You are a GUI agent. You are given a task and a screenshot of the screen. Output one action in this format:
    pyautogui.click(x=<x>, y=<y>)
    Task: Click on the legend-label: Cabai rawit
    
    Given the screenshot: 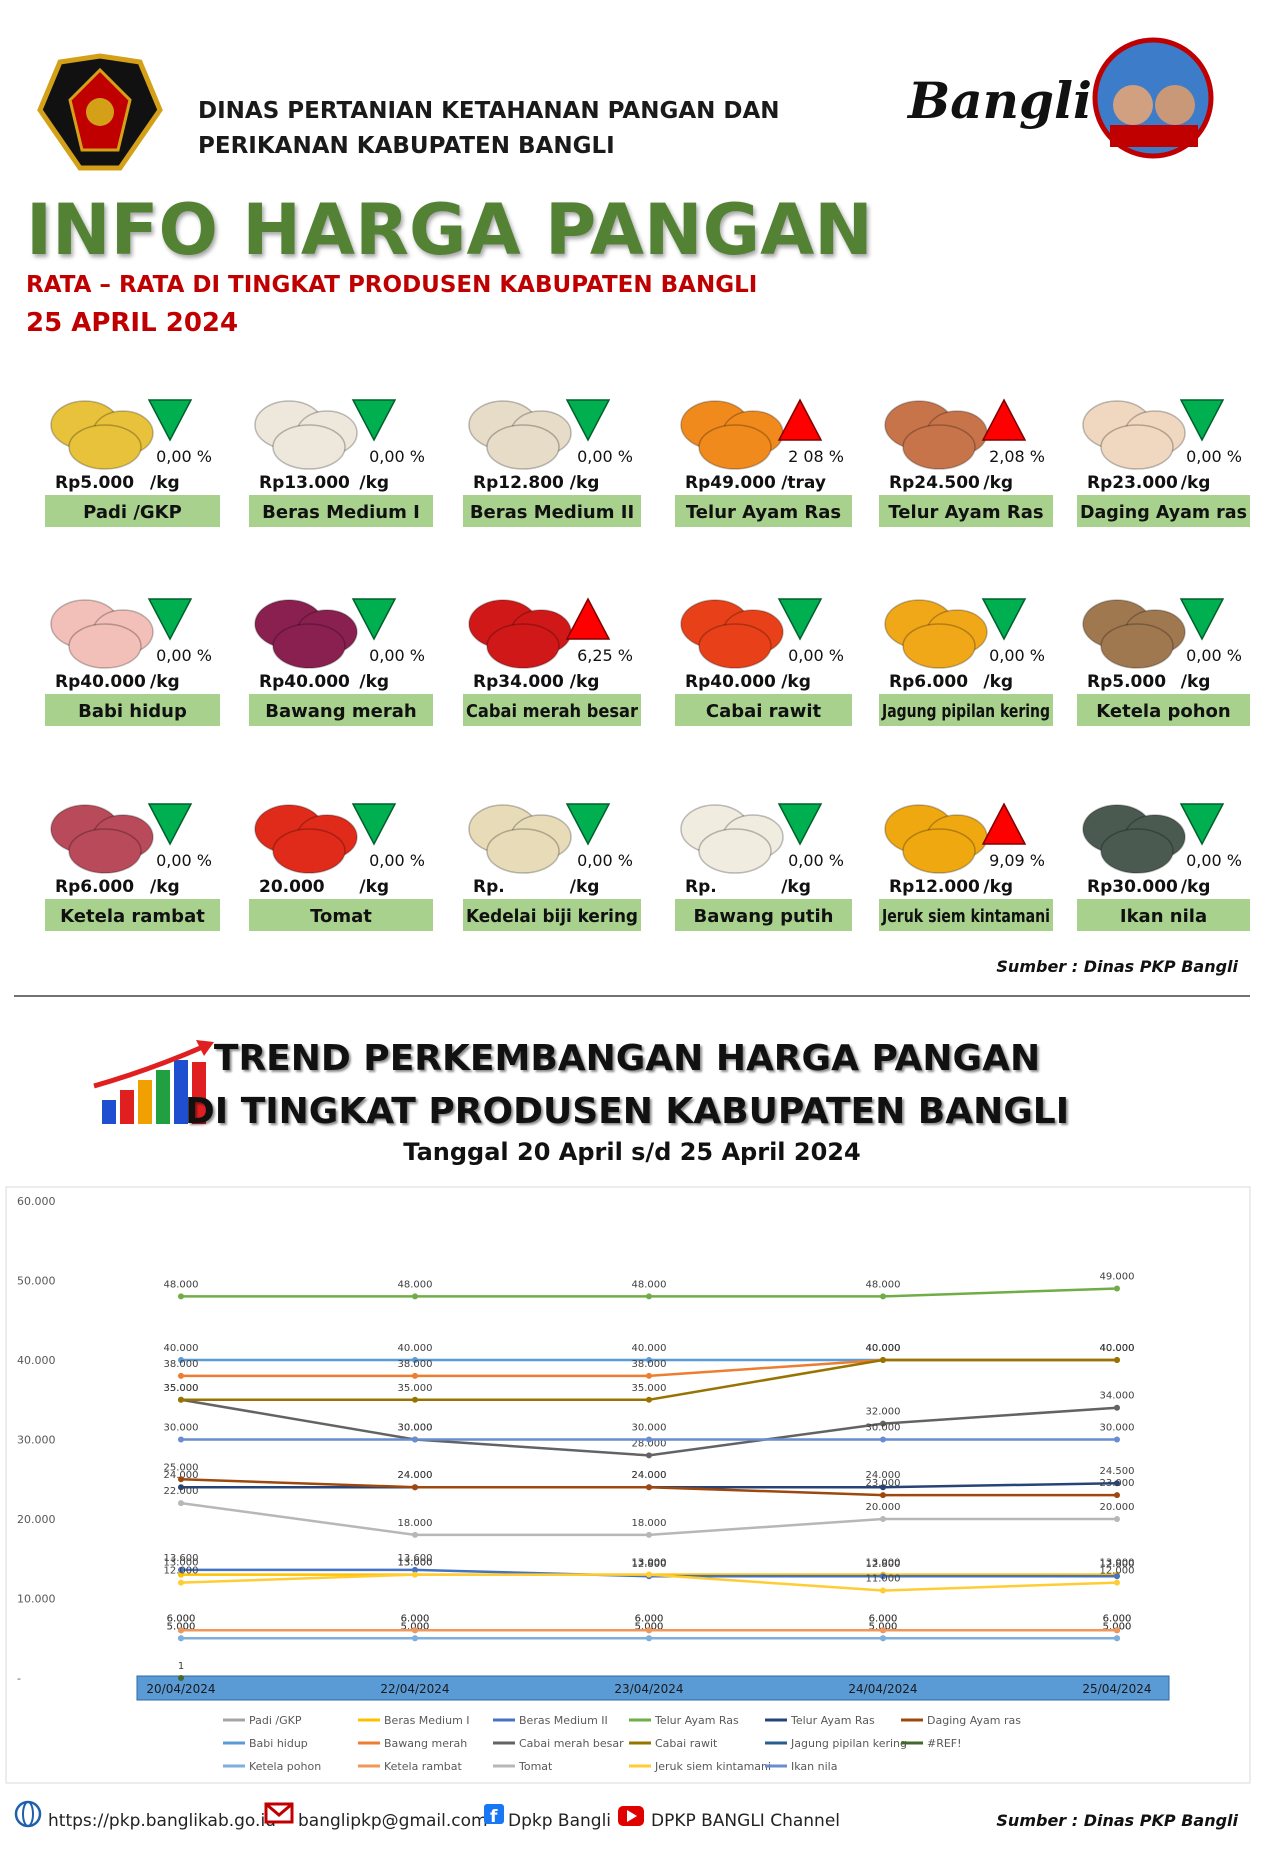 What is the action you would take?
    pyautogui.click(x=686, y=1743)
    